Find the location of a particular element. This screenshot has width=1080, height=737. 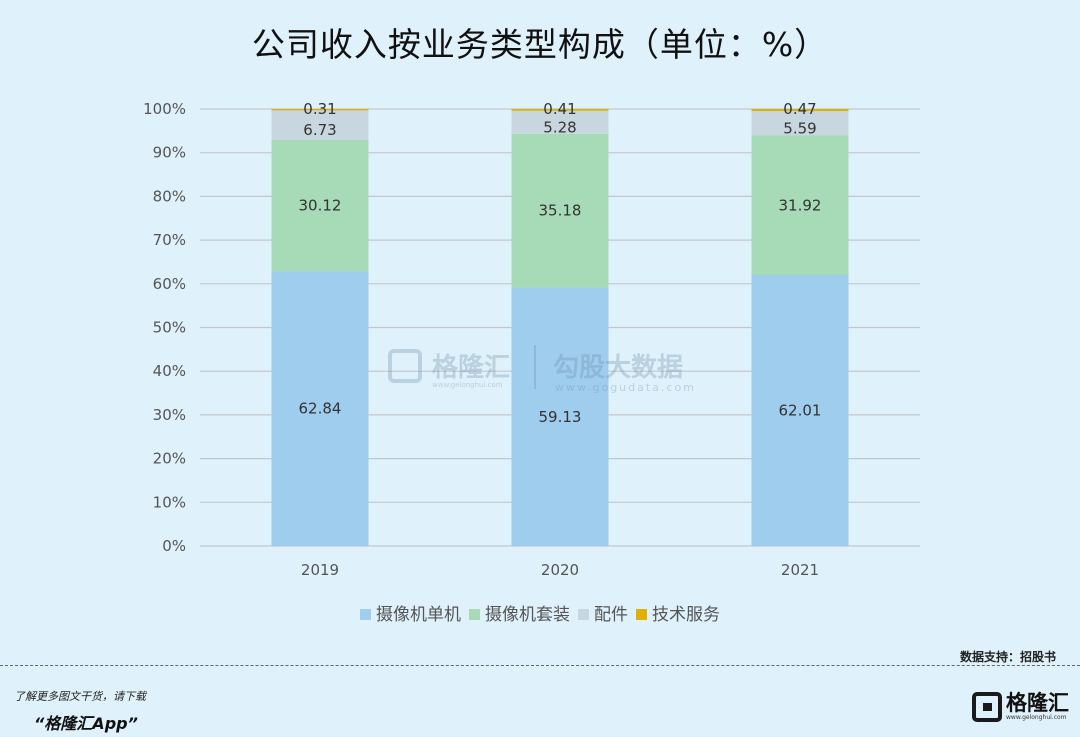

watermark-logo-icon is located at coordinates (405, 366).